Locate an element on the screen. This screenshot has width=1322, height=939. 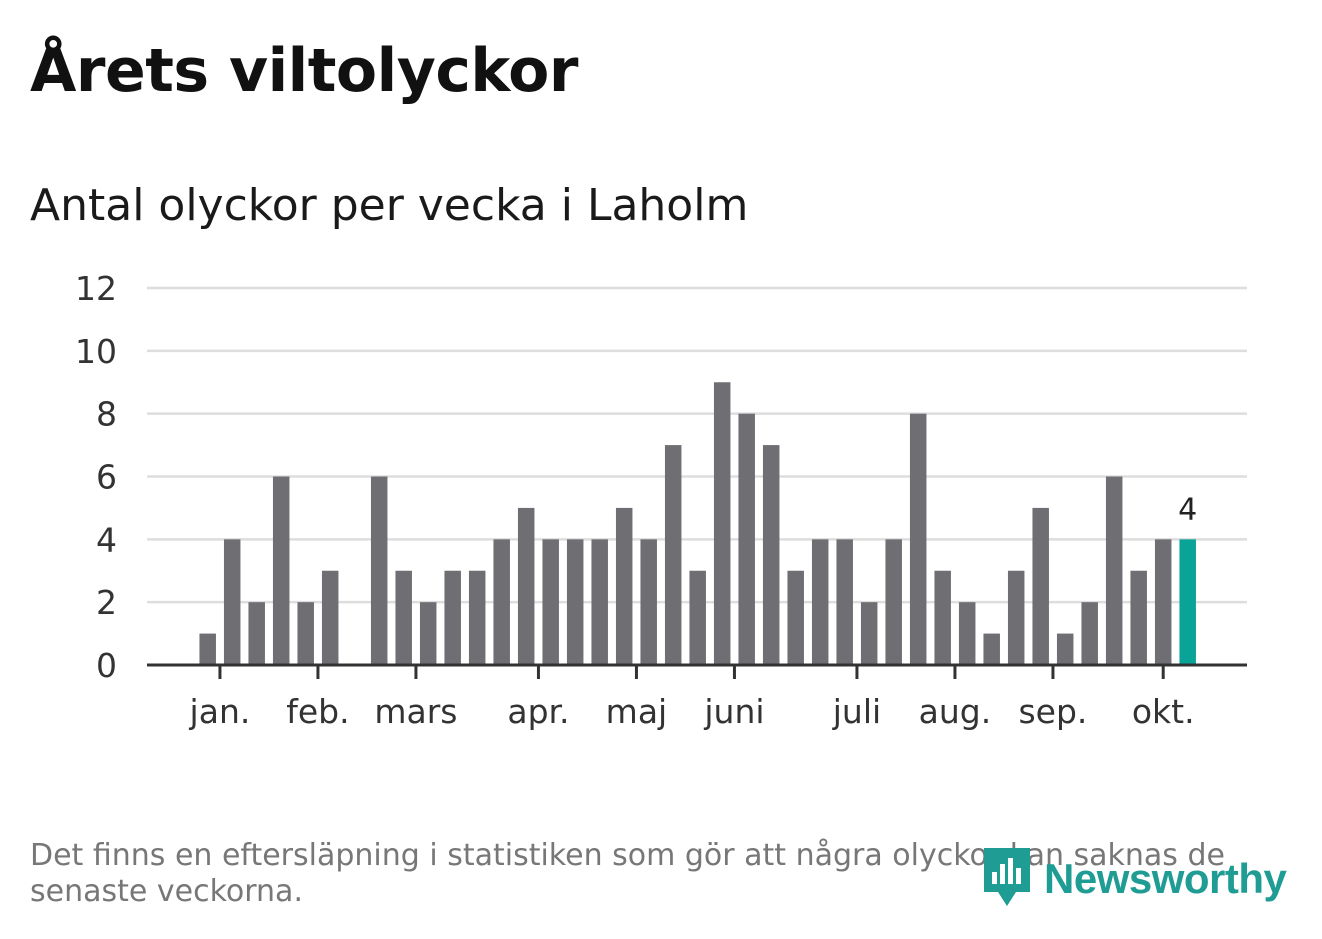
newsworthy-wordmark: Newsworthy is located at coordinates (1165, 878).